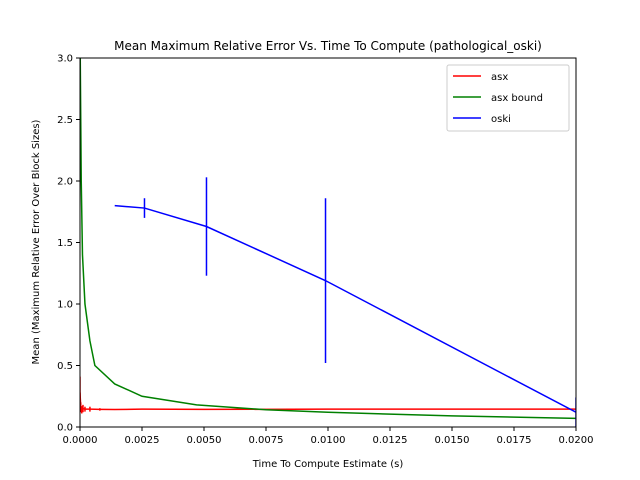  I want to click on legend-label-asx: asx, so click(499, 77).